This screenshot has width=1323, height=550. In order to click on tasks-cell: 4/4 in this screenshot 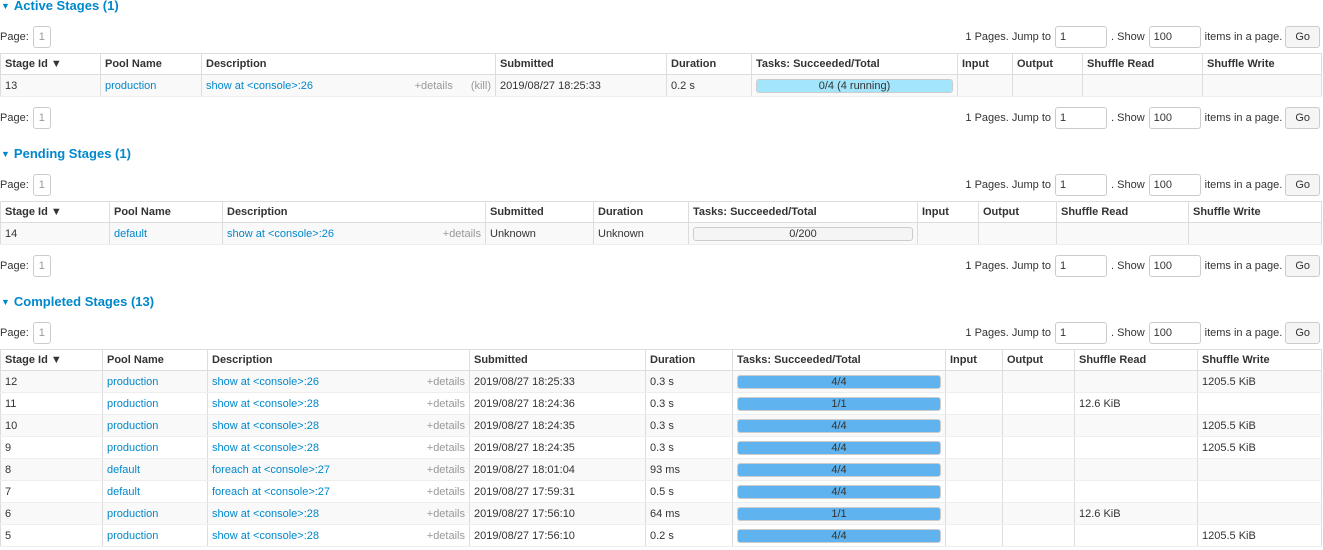, I will do `click(839, 381)`.